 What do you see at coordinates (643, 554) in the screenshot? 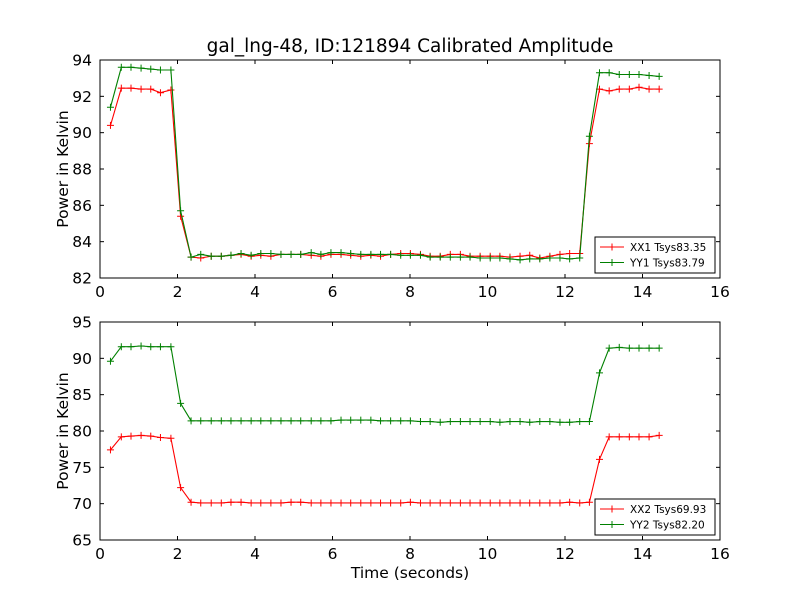
I see `x-tick-label: 14` at bounding box center [643, 554].